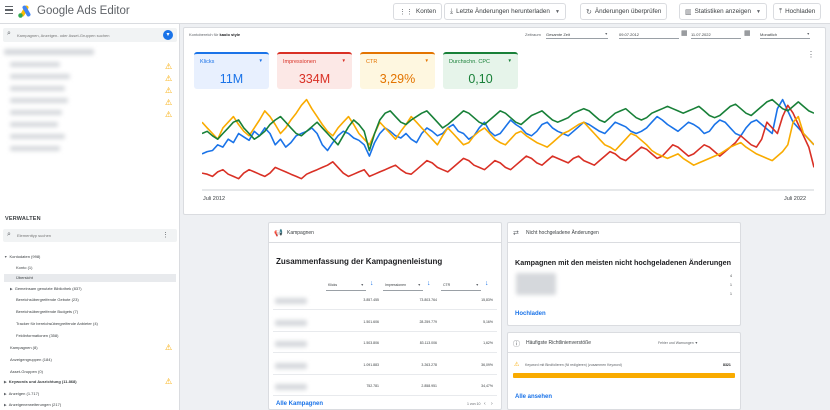 This screenshot has height=410, width=830. Describe the element at coordinates (480, 70) in the screenshot. I see `metric-card: Durchschn. CPC ▼ 0,10` at that location.